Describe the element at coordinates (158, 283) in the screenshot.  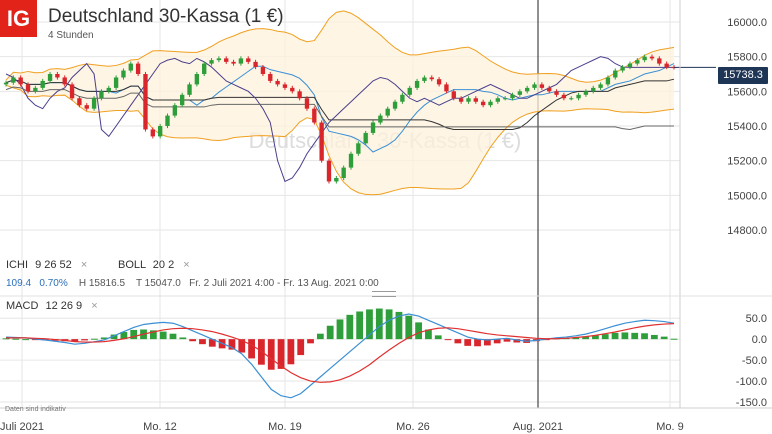
I see `info-low: T 15047.0` at that location.